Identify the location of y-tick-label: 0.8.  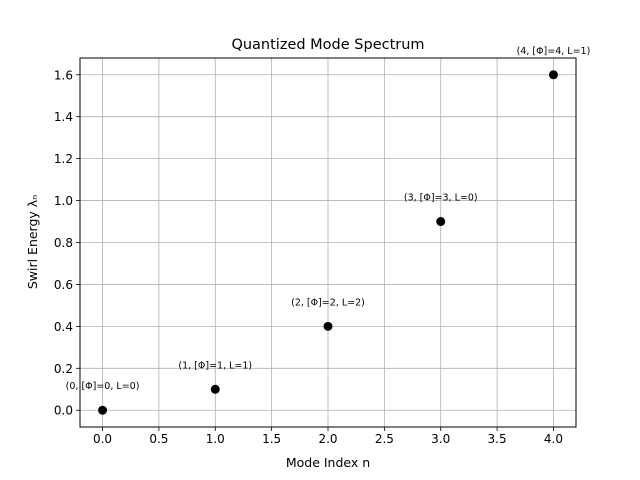
(63, 243).